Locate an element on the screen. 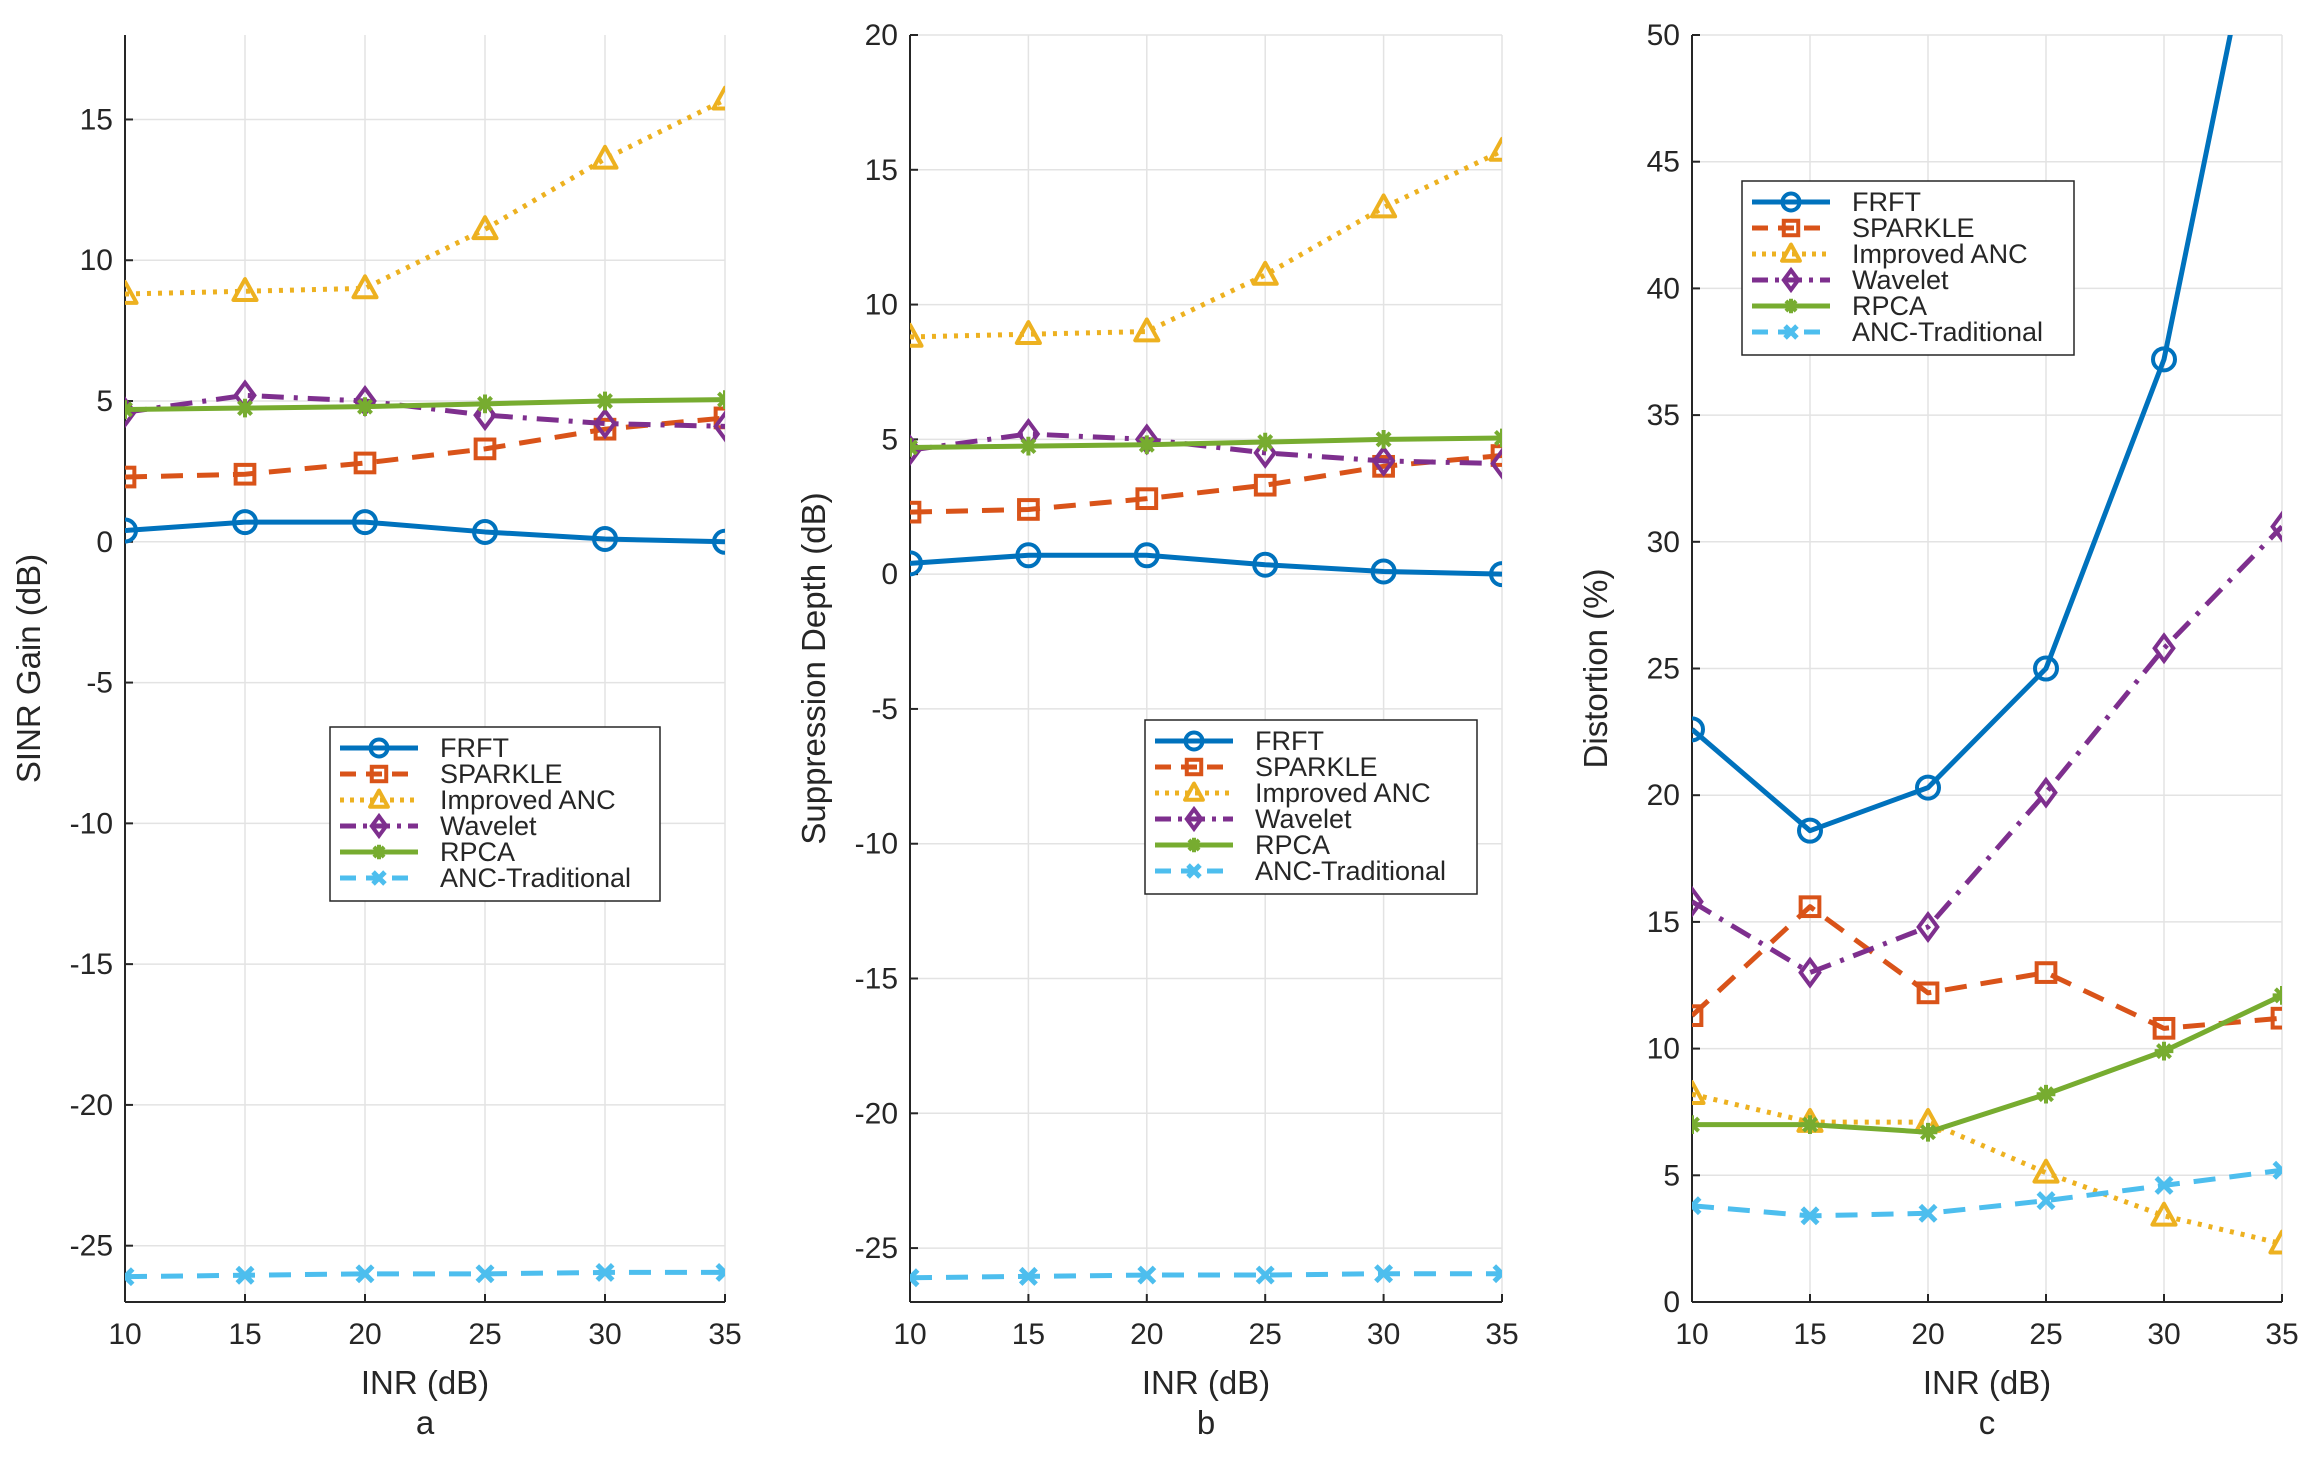  y-tick-label: -10 is located at coordinates (91, 823).